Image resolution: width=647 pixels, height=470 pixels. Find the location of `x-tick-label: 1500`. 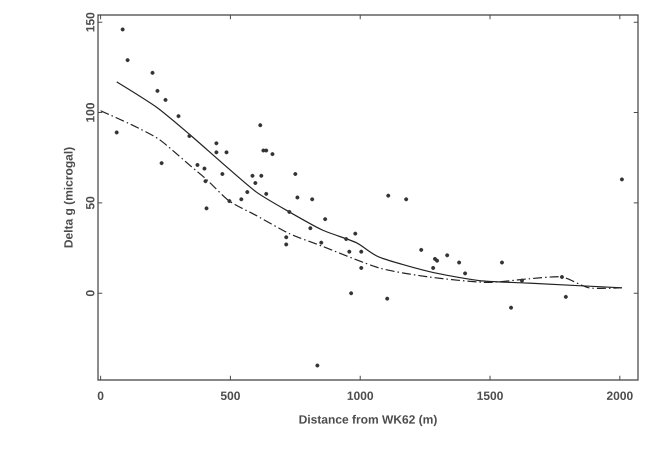

x-tick-label: 1500 is located at coordinates (490, 396).